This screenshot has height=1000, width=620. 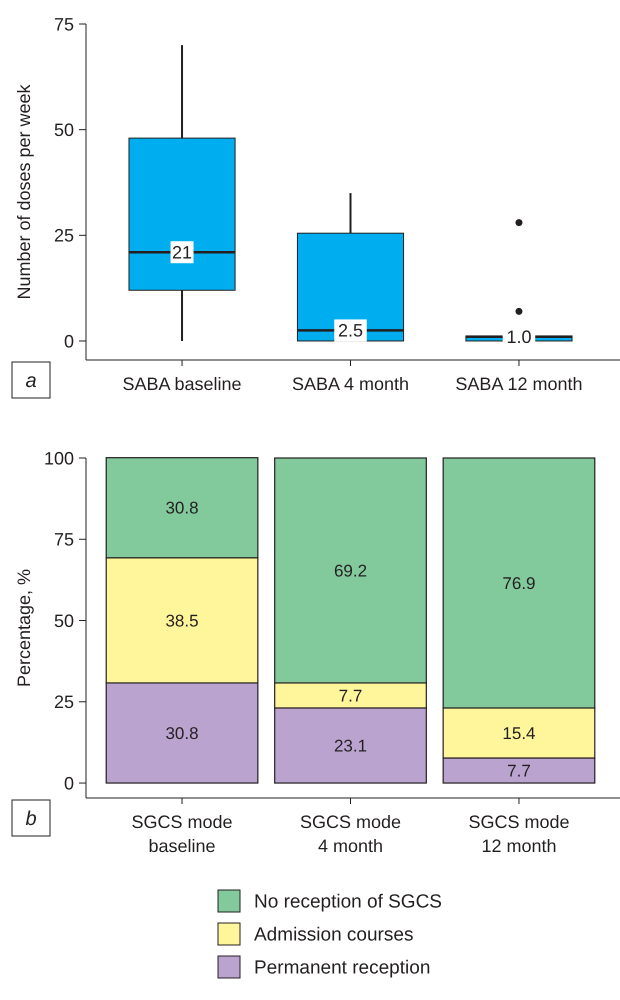 What do you see at coordinates (59, 458) in the screenshot?
I see `y-tick-label: 100` at bounding box center [59, 458].